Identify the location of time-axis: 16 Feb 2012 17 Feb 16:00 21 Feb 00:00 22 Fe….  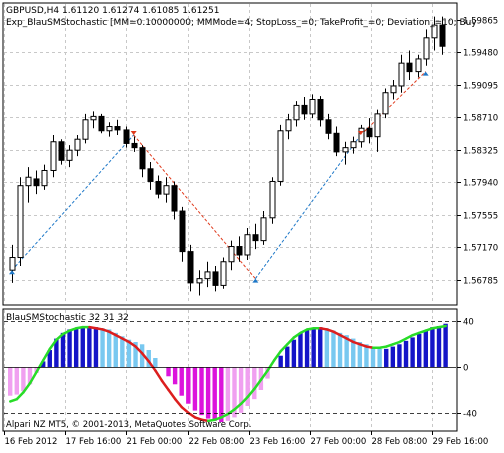
(246, 439).